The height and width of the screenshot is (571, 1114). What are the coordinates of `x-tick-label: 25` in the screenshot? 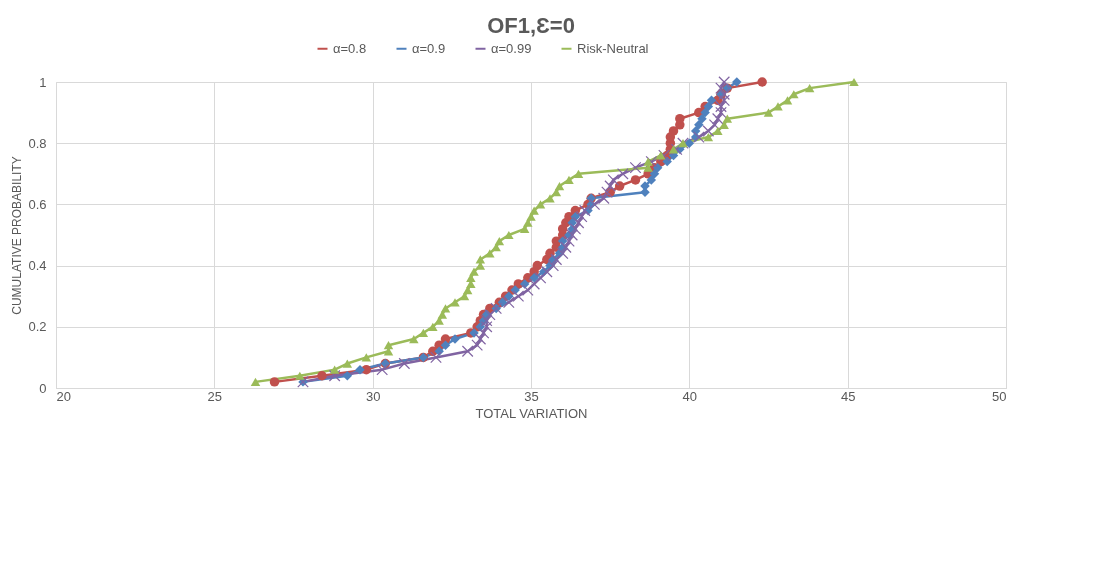 It's located at (215, 396).